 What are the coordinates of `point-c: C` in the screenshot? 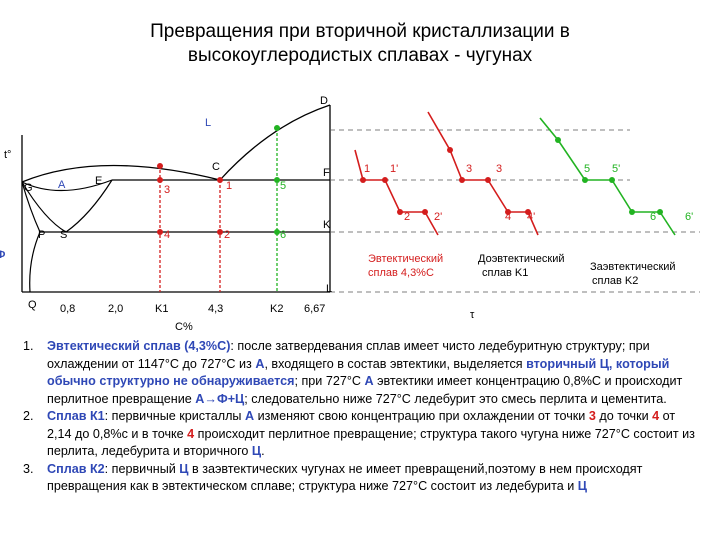 It's located at (216, 167).